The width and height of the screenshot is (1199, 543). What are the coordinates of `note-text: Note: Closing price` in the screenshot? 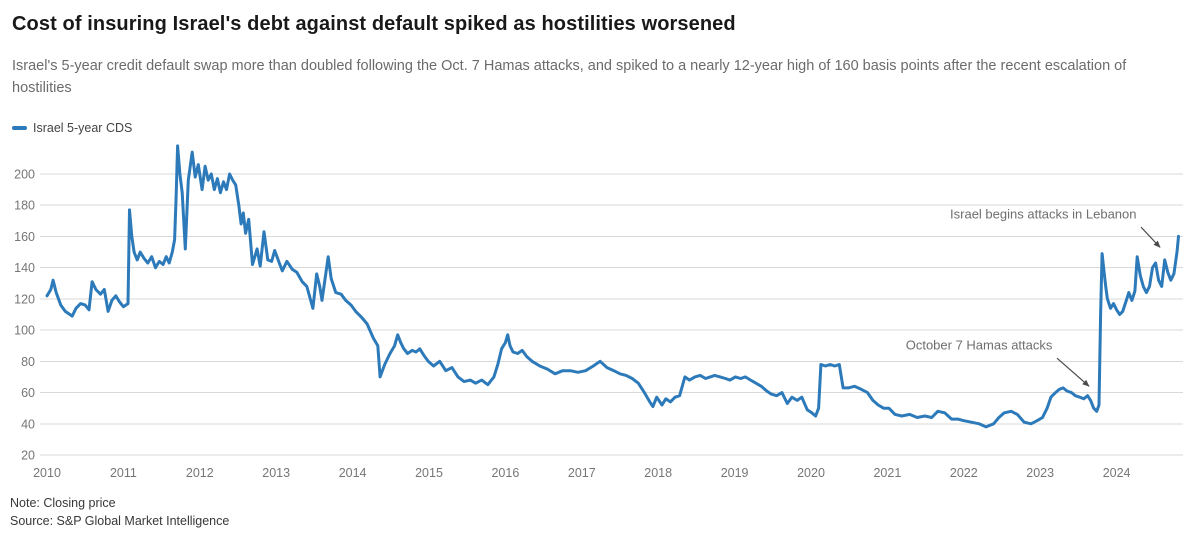 It's located at (63, 503).